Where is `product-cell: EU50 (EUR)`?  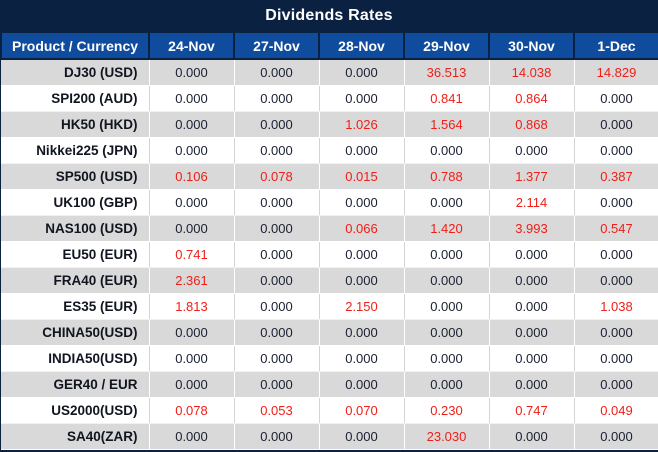
product-cell: EU50 (EUR) is located at coordinates (75, 254).